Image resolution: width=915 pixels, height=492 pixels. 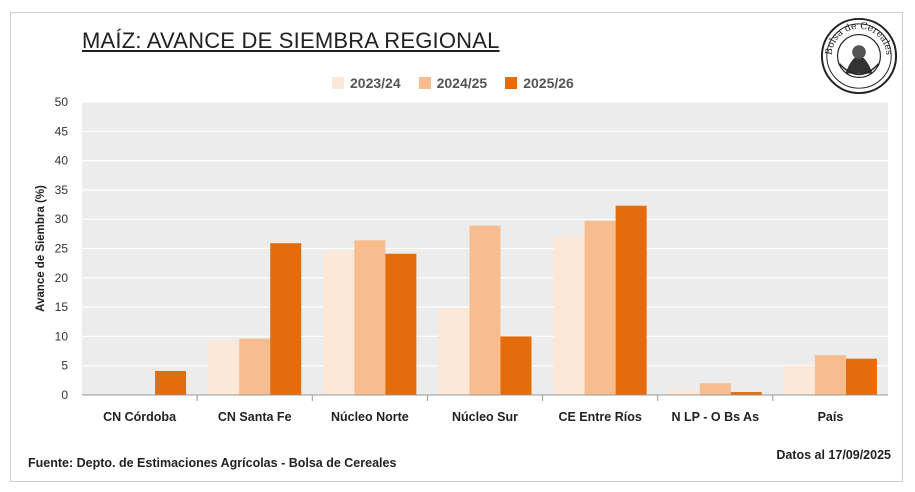 I want to click on legend-item-1: 2024/25, so click(x=453, y=83).